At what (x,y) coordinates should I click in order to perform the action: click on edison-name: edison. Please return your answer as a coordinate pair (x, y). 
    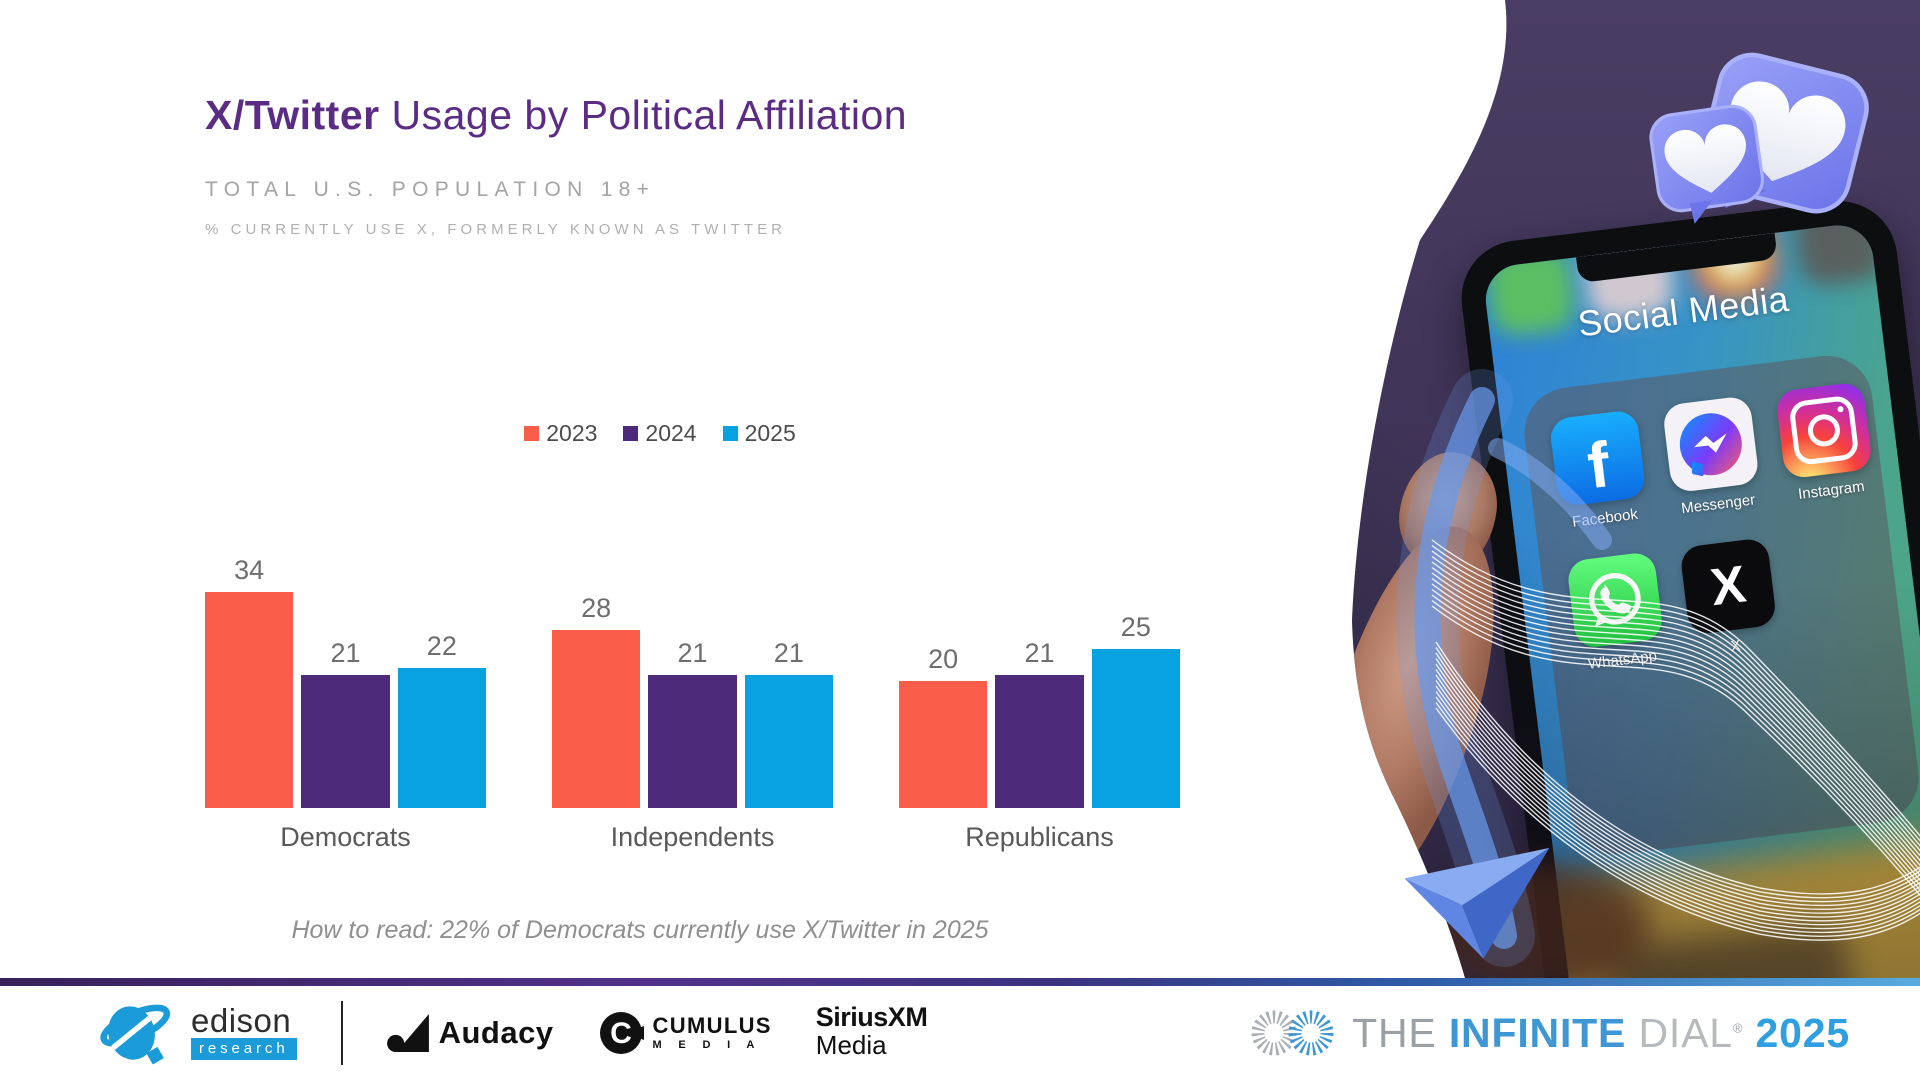
    Looking at the image, I should click on (241, 1020).